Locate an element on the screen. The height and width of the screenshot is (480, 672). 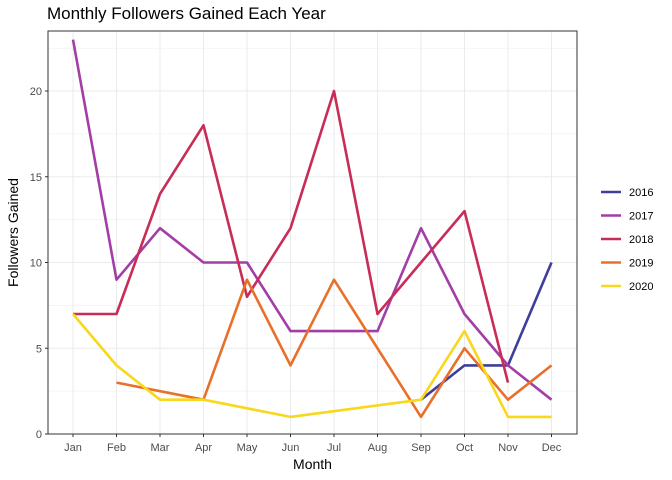
legend-label: 2016 is located at coordinates (641, 193).